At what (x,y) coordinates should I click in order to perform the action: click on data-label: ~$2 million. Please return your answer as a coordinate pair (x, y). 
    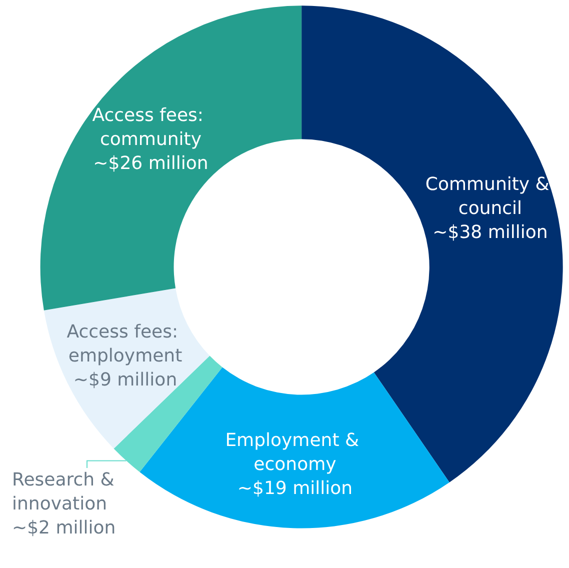
    Looking at the image, I should click on (64, 528).